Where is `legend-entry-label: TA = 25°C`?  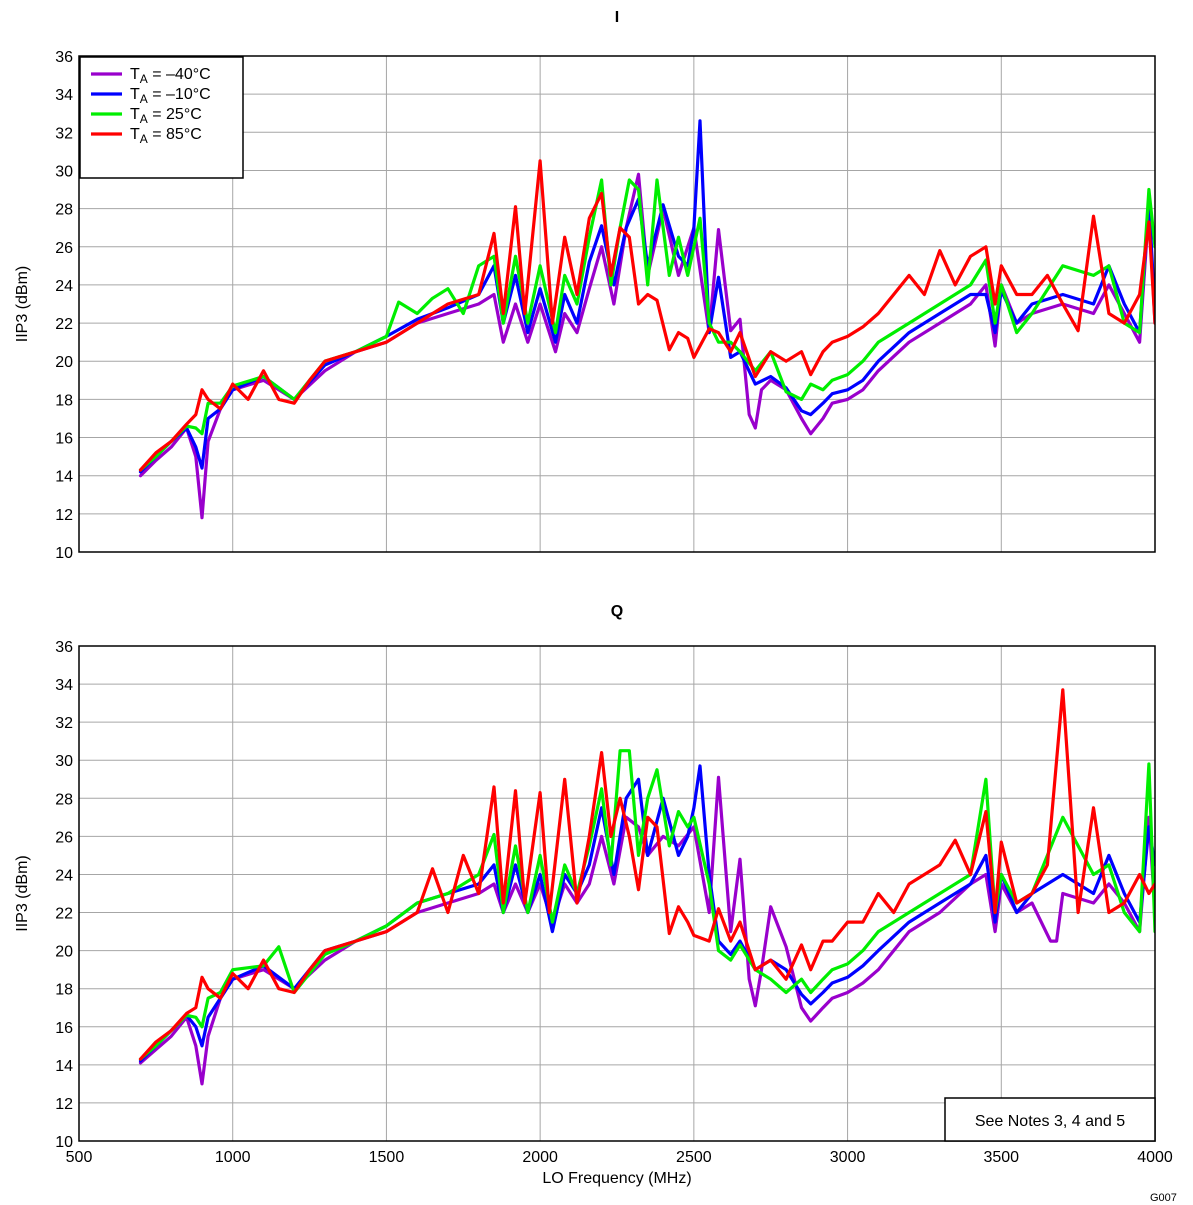 legend-entry-label: TA = 25°C is located at coordinates (166, 116).